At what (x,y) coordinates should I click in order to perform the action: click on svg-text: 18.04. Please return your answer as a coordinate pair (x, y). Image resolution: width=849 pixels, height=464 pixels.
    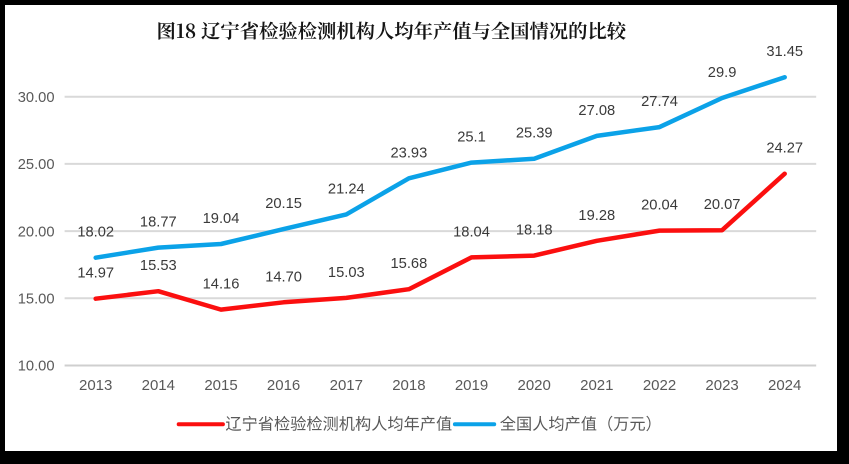
    Looking at the image, I should click on (471, 232).